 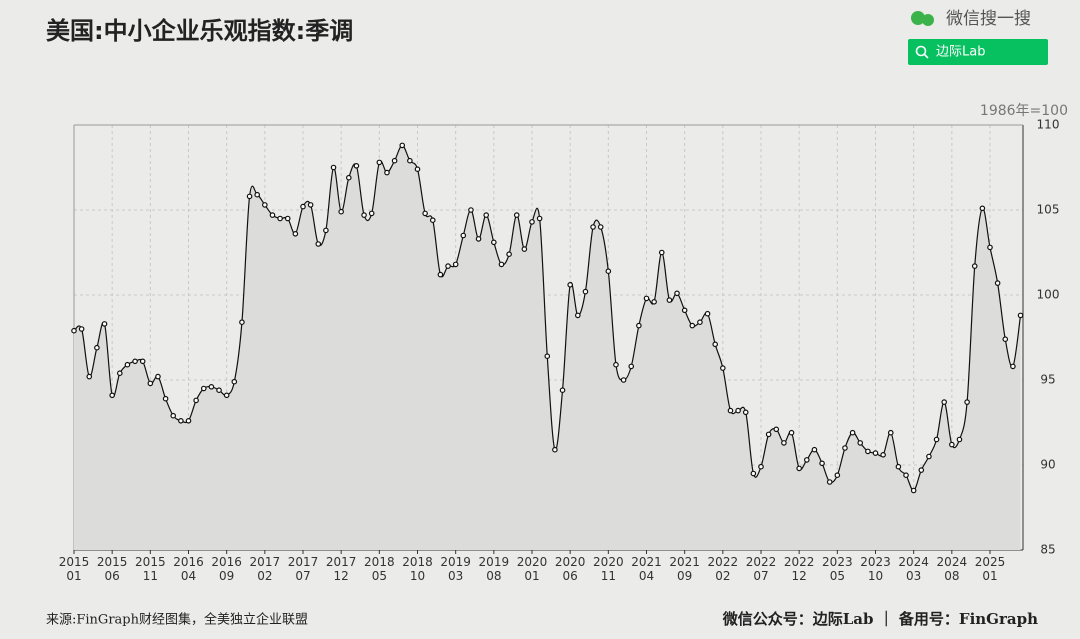 I want to click on y-tick-label: 90, so click(x=1047, y=465).